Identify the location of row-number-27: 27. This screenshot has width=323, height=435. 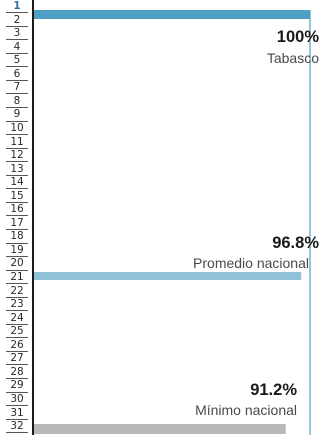
(17, 359).